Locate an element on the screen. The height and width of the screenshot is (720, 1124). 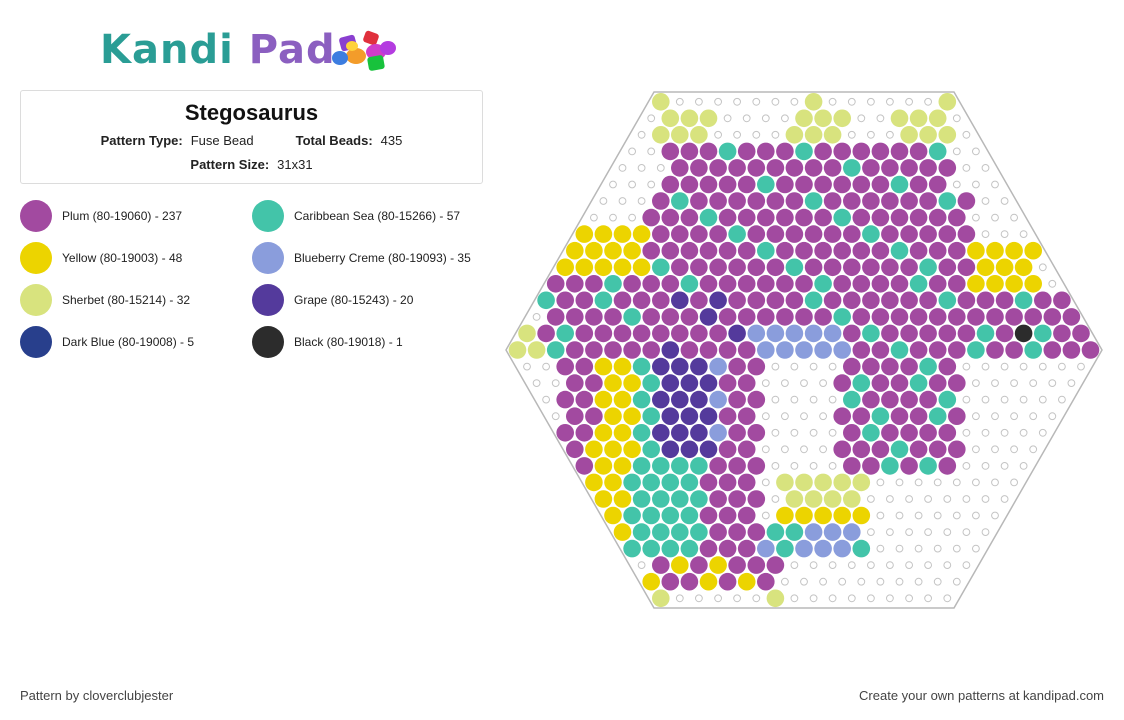
legend-label: Black (80-19018) - 1 is located at coordinates (348, 342).